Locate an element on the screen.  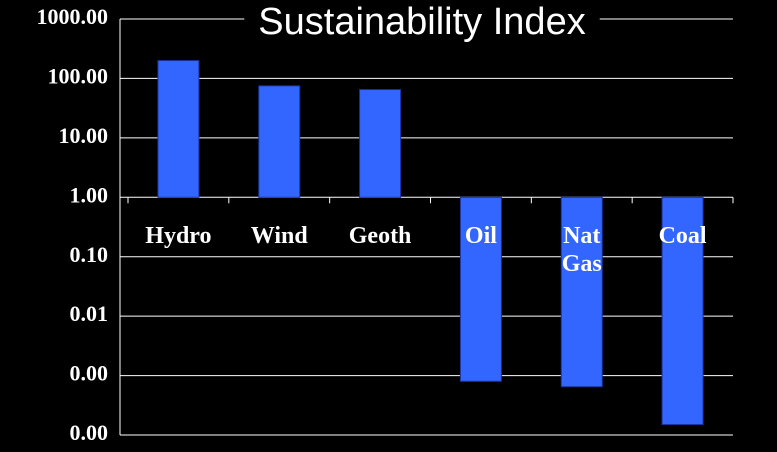
y-tick-label: 0.10 is located at coordinates (89, 254).